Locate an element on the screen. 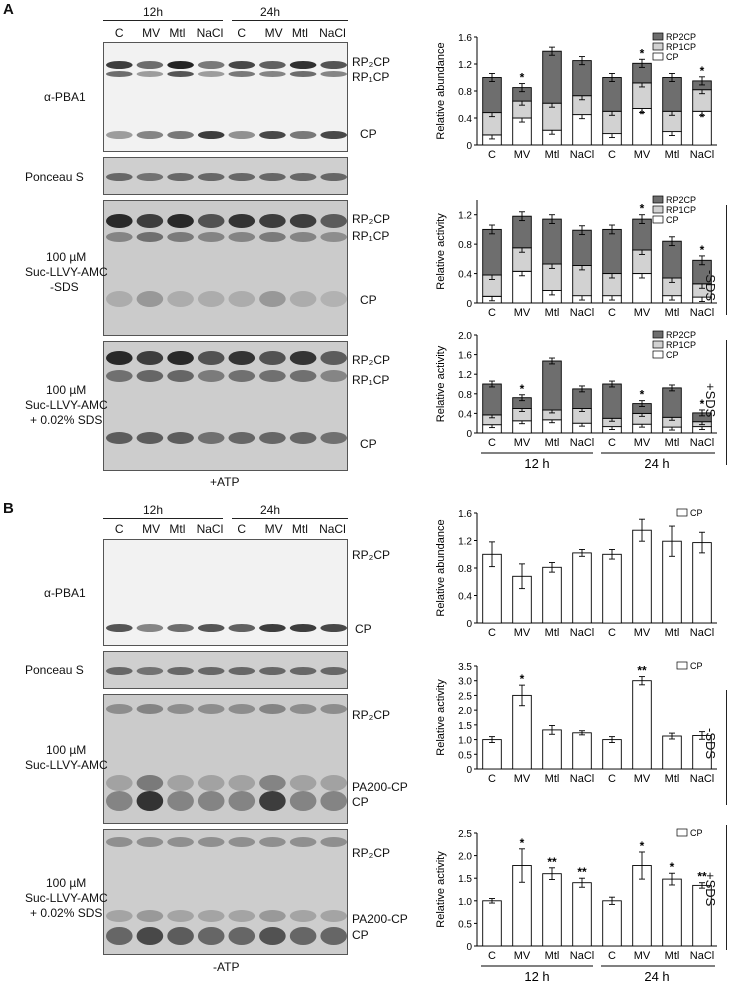  panel-b-band-cp: CP is located at coordinates (363, 629).